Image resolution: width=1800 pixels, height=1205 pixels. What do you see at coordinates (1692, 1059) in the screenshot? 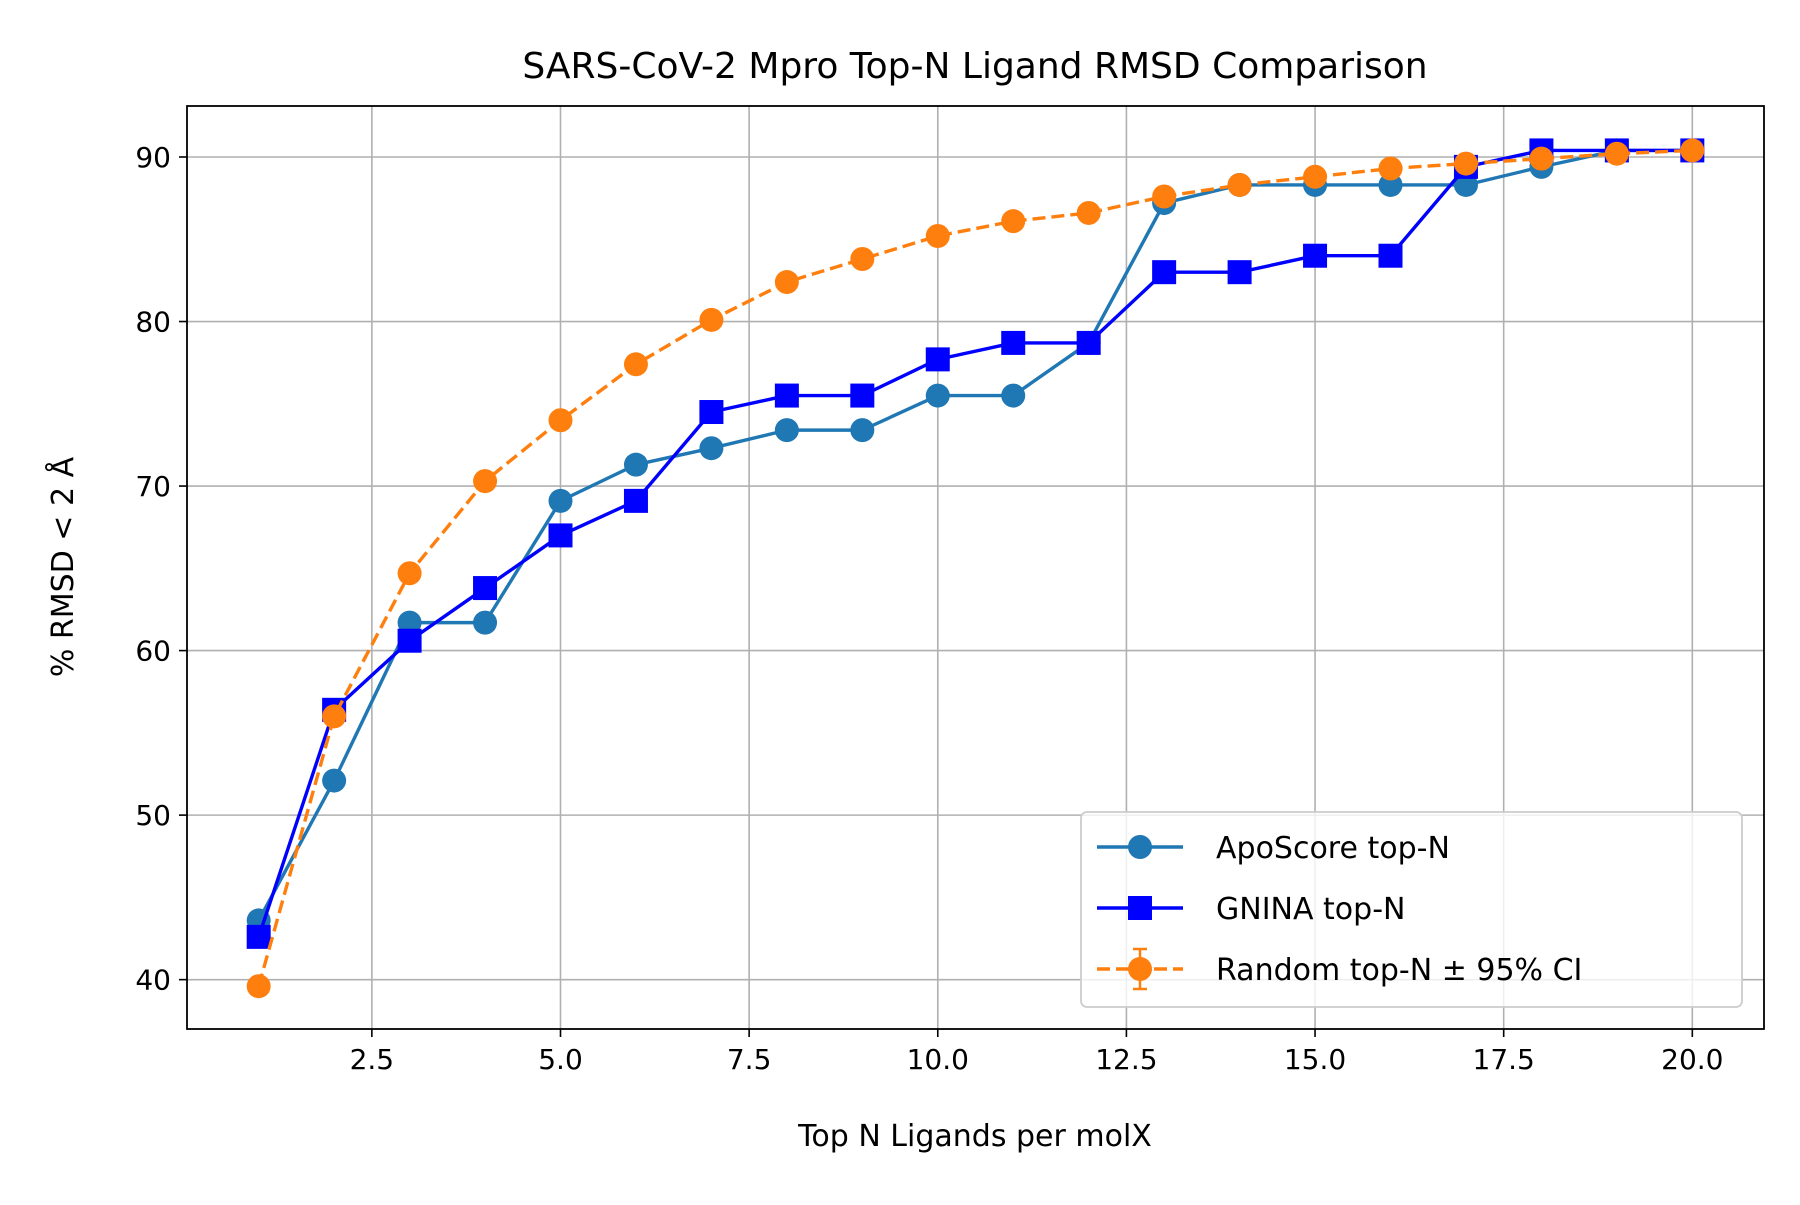
I see `x-tick-label: 20.0` at bounding box center [1692, 1059].